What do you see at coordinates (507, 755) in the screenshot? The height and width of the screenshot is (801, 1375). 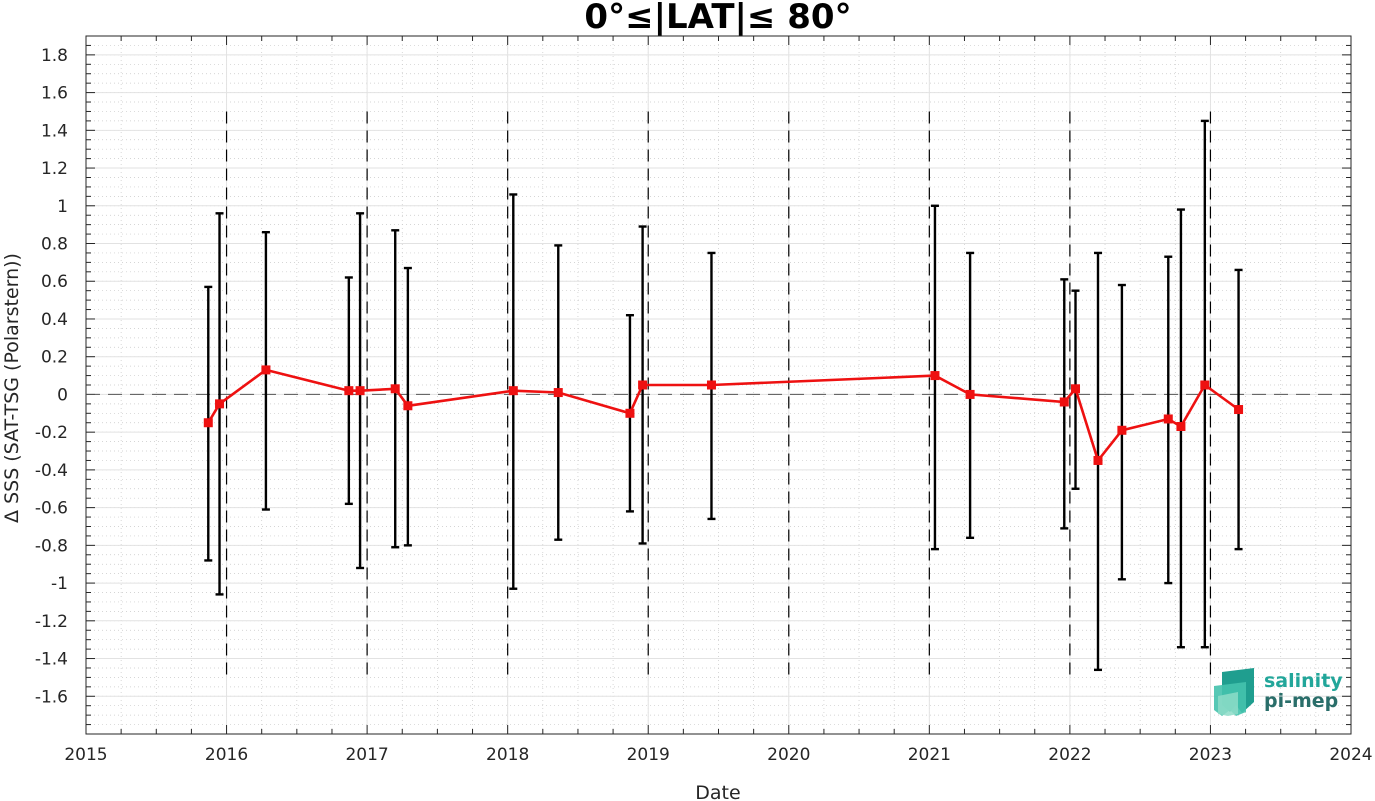 I see `x-tick-label: 2018` at bounding box center [507, 755].